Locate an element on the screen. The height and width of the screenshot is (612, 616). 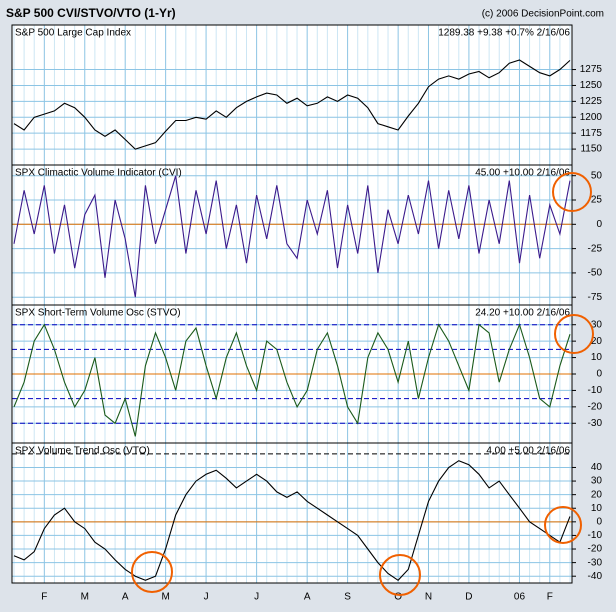
panel-annotation: 45.00 +10.00 2/16/06 is located at coordinates (522, 173).